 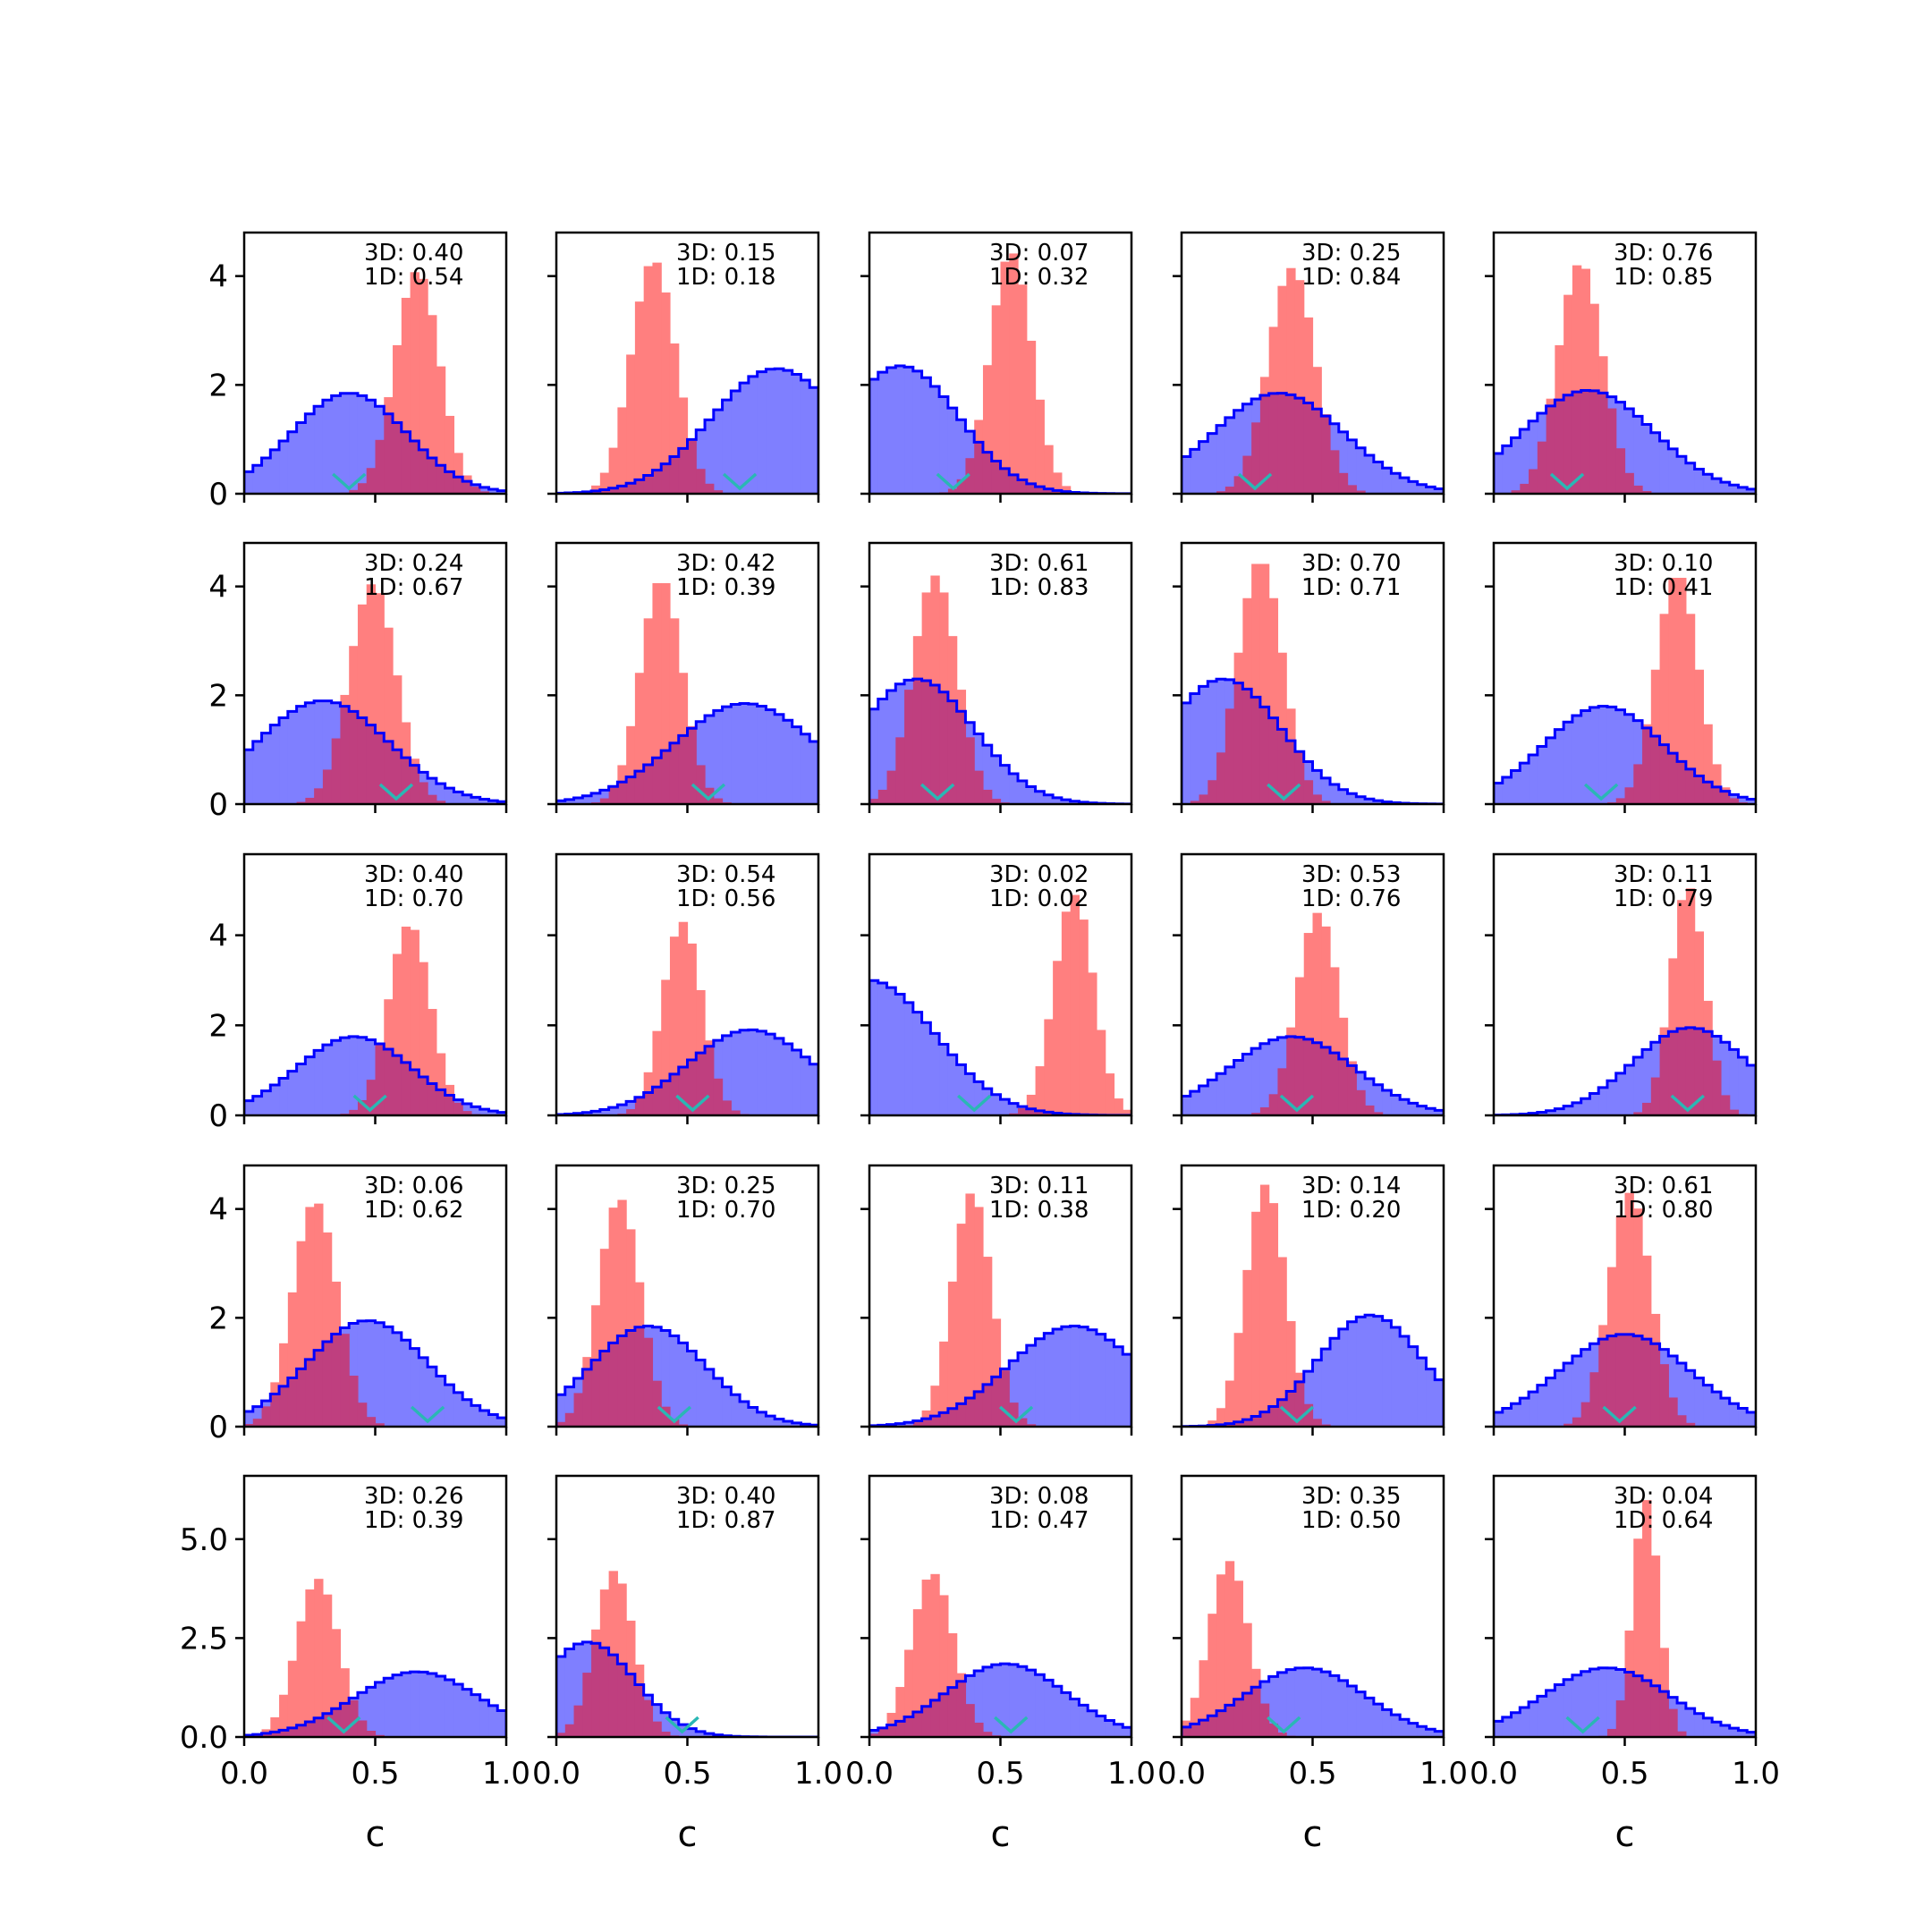 What do you see at coordinates (1313, 1075) in the screenshot?
I see `blue-step-outline` at bounding box center [1313, 1075].